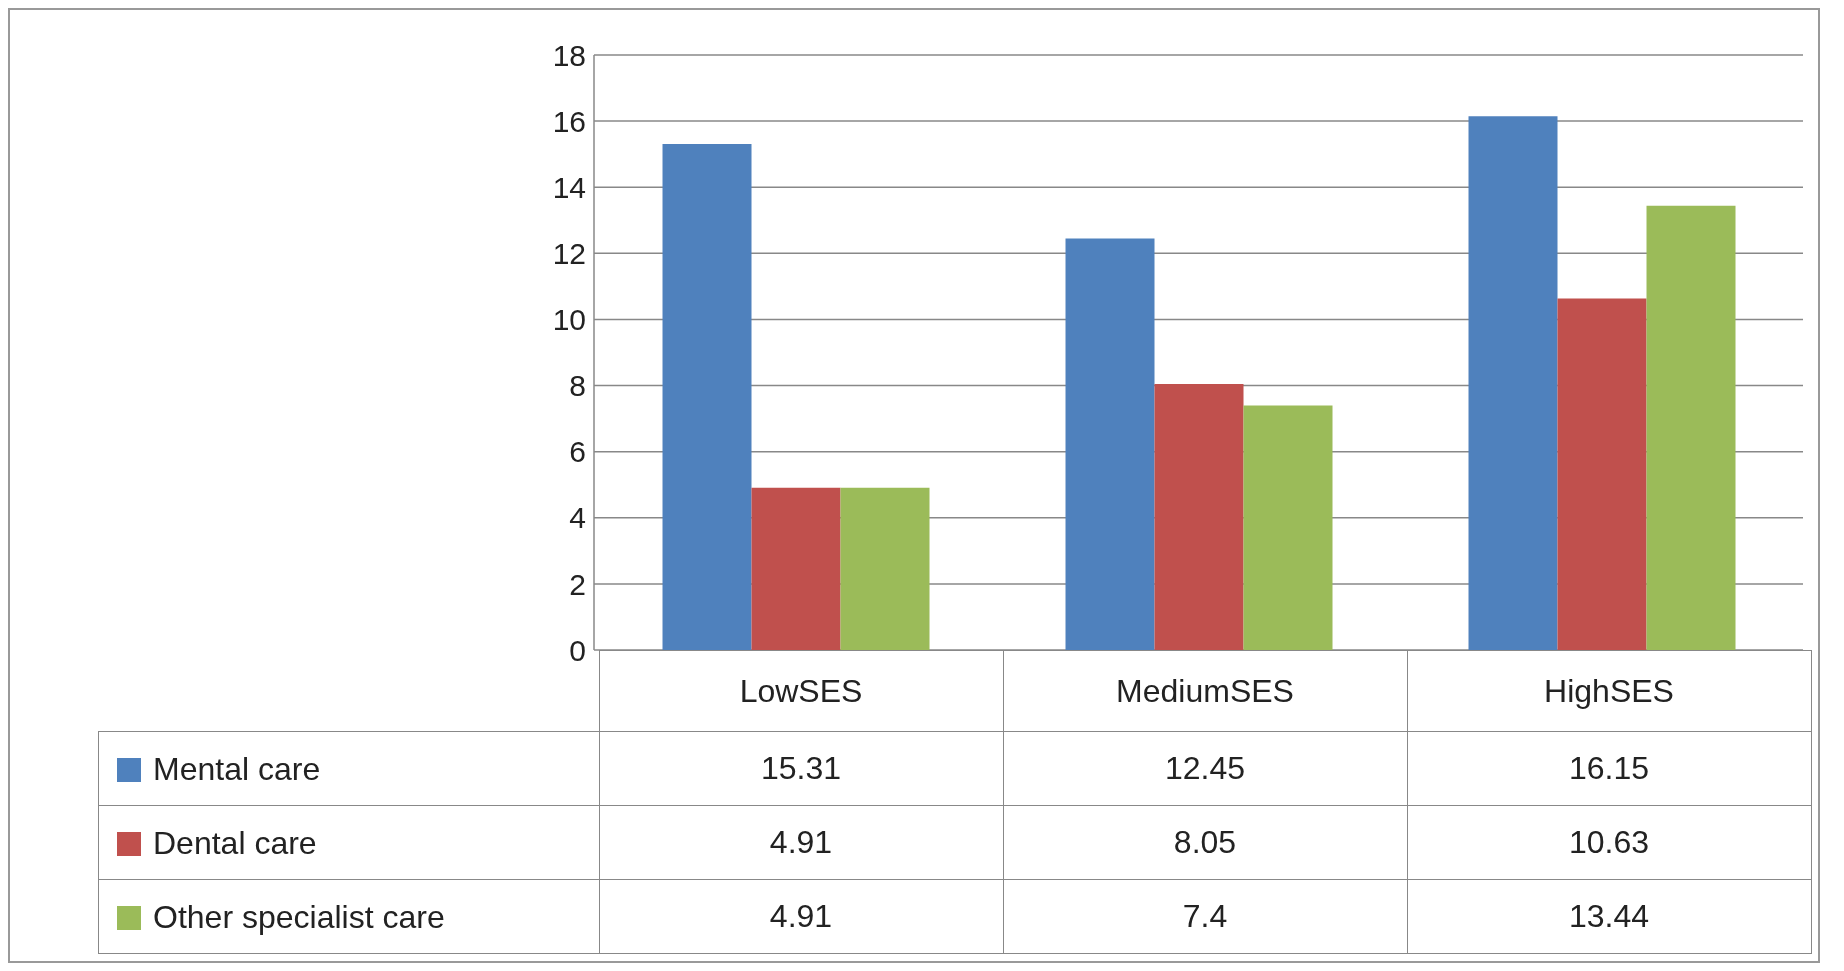  Describe the element at coordinates (577, 650) in the screenshot. I see `y-tick-label: 0` at that location.